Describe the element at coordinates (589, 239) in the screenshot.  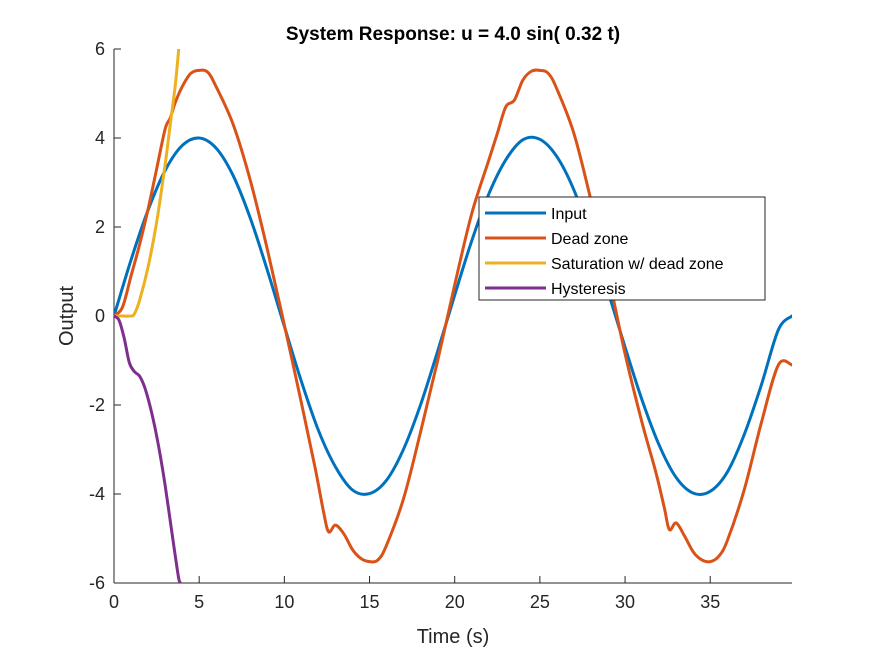
I see `legend-label-1: Dead zone` at that location.